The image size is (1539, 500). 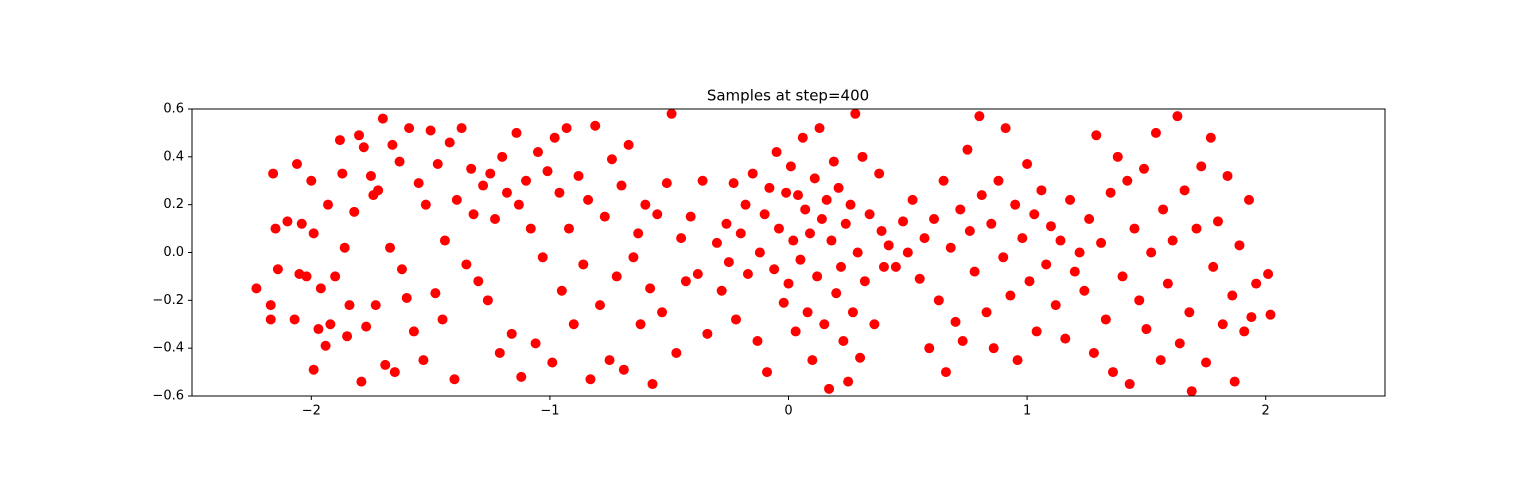 I want to click on y-tick-label: −0.2, so click(x=168, y=300).